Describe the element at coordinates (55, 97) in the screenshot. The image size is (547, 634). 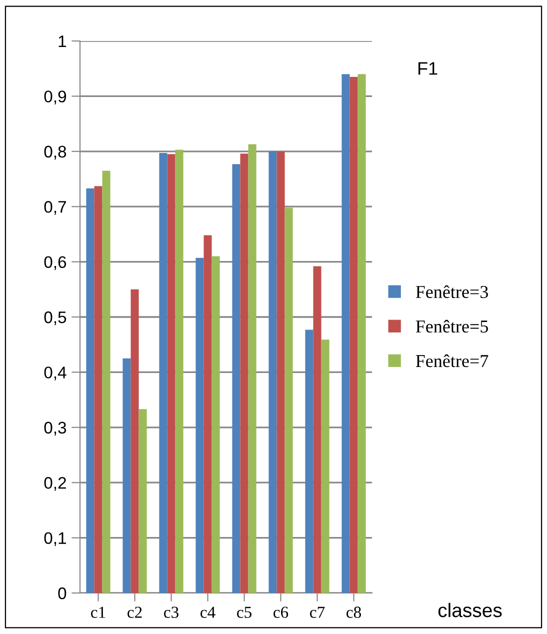
I see `y-tick-label: 0,9` at that location.